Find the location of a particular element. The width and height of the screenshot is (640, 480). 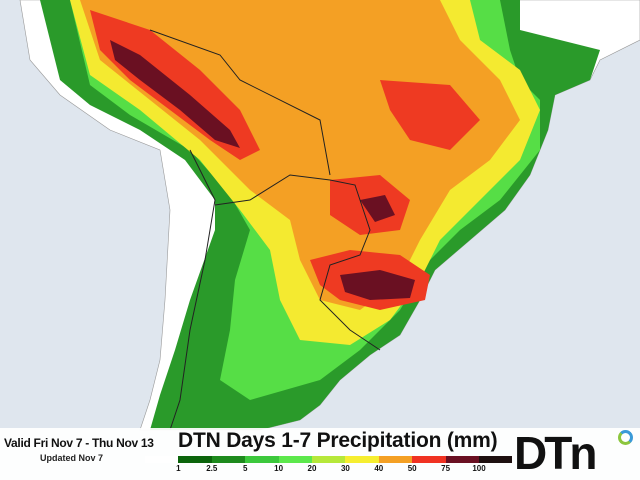

legend-tick-label: 50 is located at coordinates (412, 468).